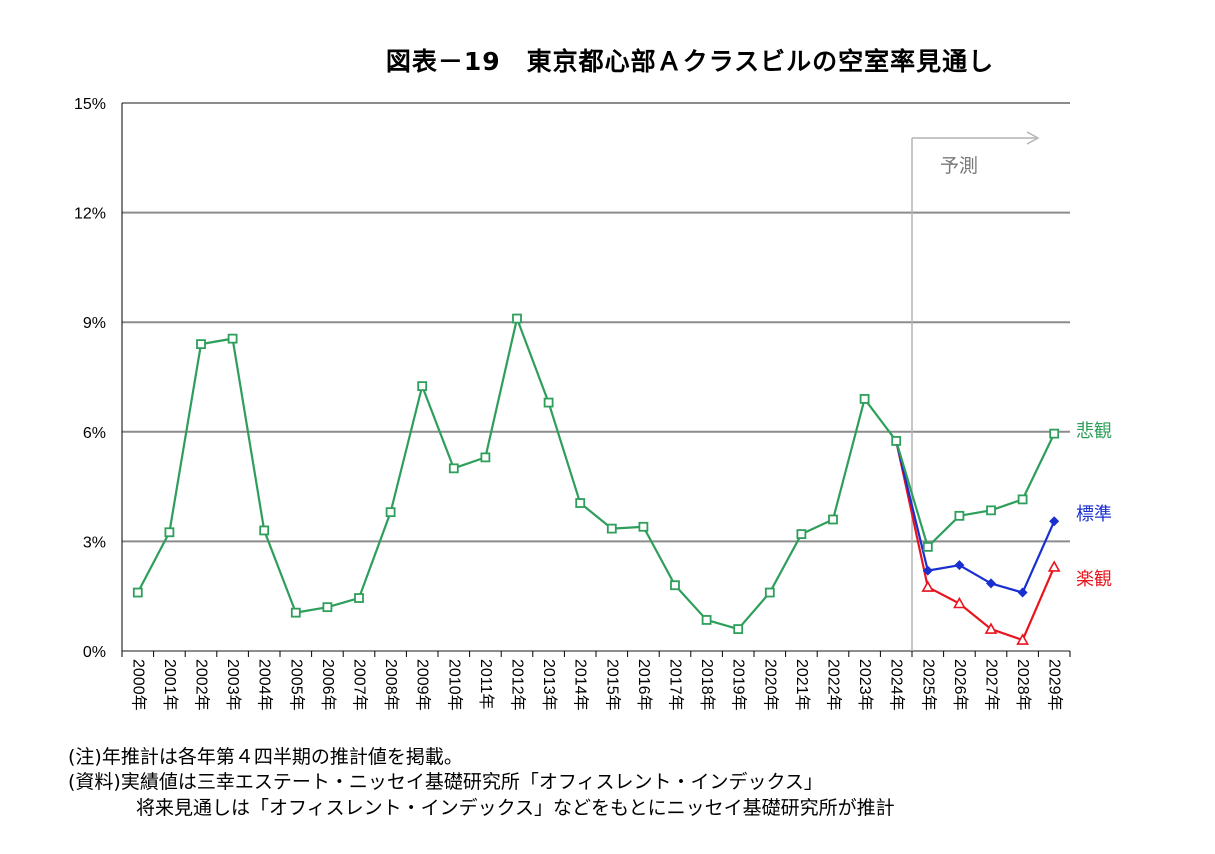  What do you see at coordinates (690, 61) in the screenshot?
I see `chart-title: 図表－19 東京都心部Ａクラスビルの空室率見通し` at bounding box center [690, 61].